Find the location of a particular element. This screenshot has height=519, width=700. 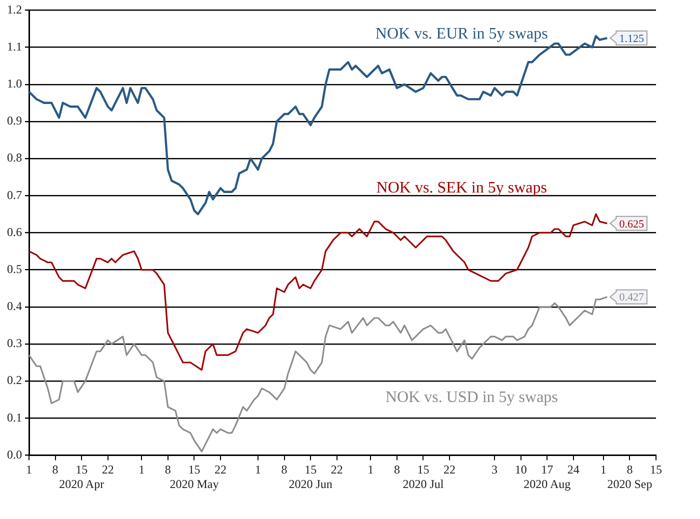

x-tick-label: 15 is located at coordinates (656, 469).